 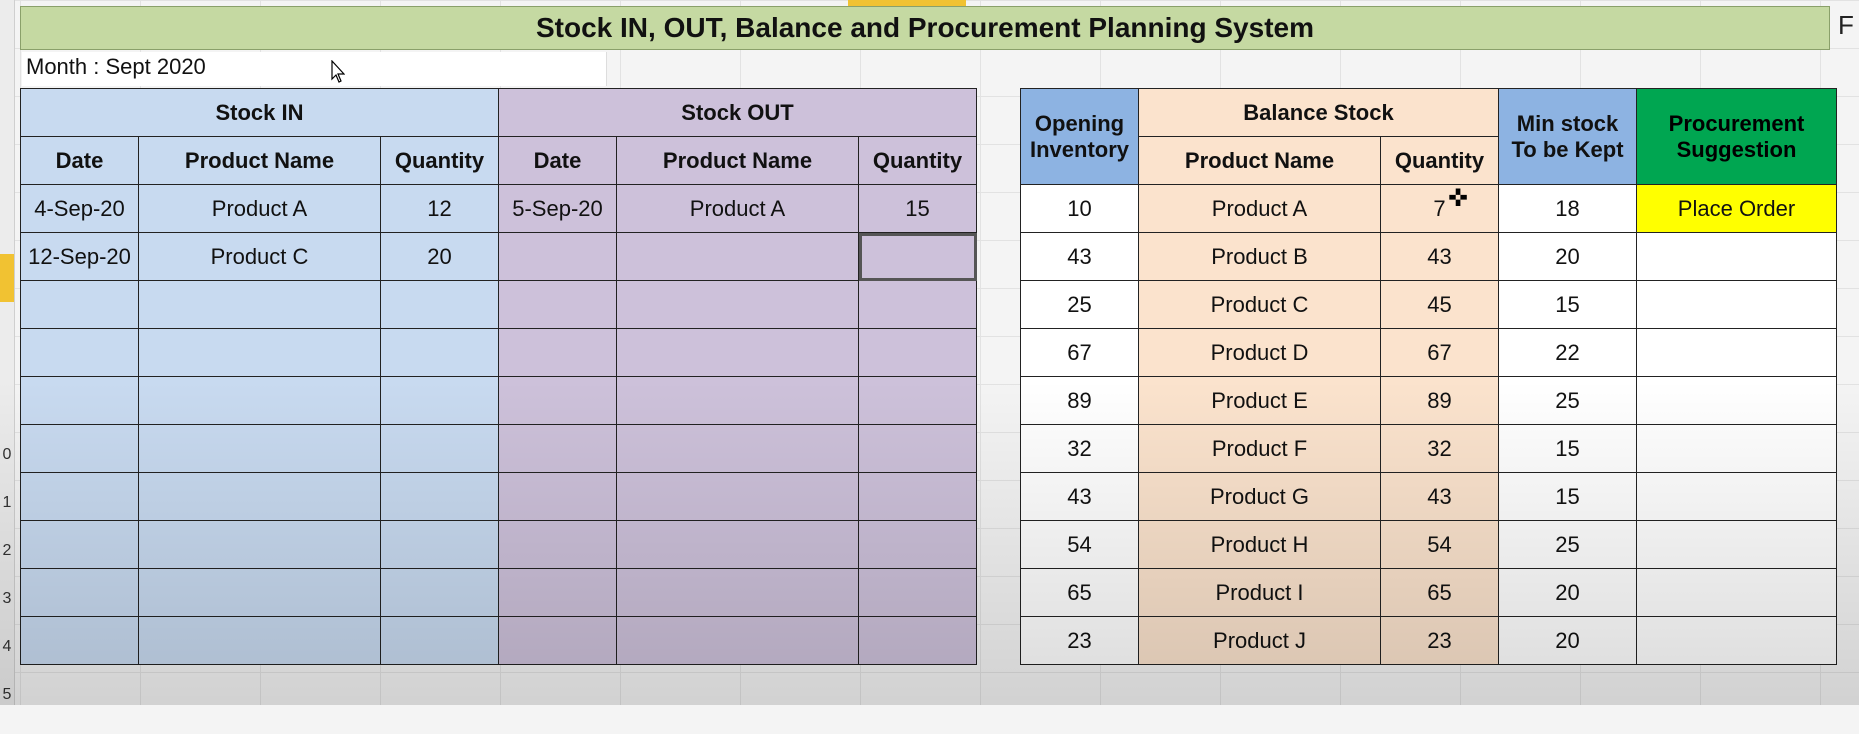 I want to click on stock-out-date-header: Date, so click(x=557, y=160).